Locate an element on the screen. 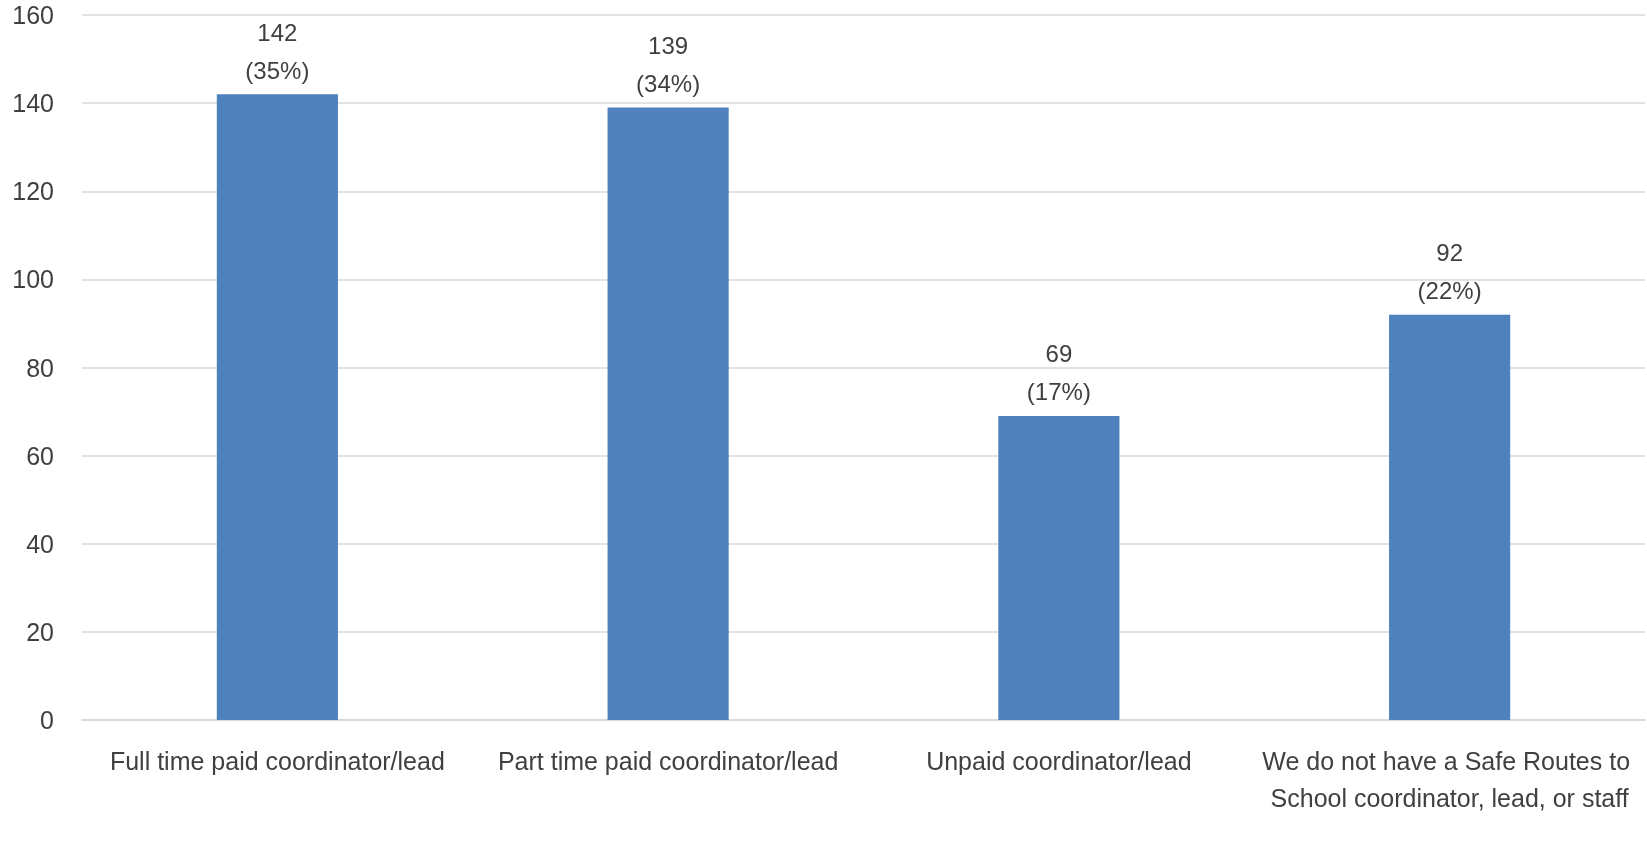 The image size is (1647, 854). data-label: 69 (17%) is located at coordinates (1058, 373).